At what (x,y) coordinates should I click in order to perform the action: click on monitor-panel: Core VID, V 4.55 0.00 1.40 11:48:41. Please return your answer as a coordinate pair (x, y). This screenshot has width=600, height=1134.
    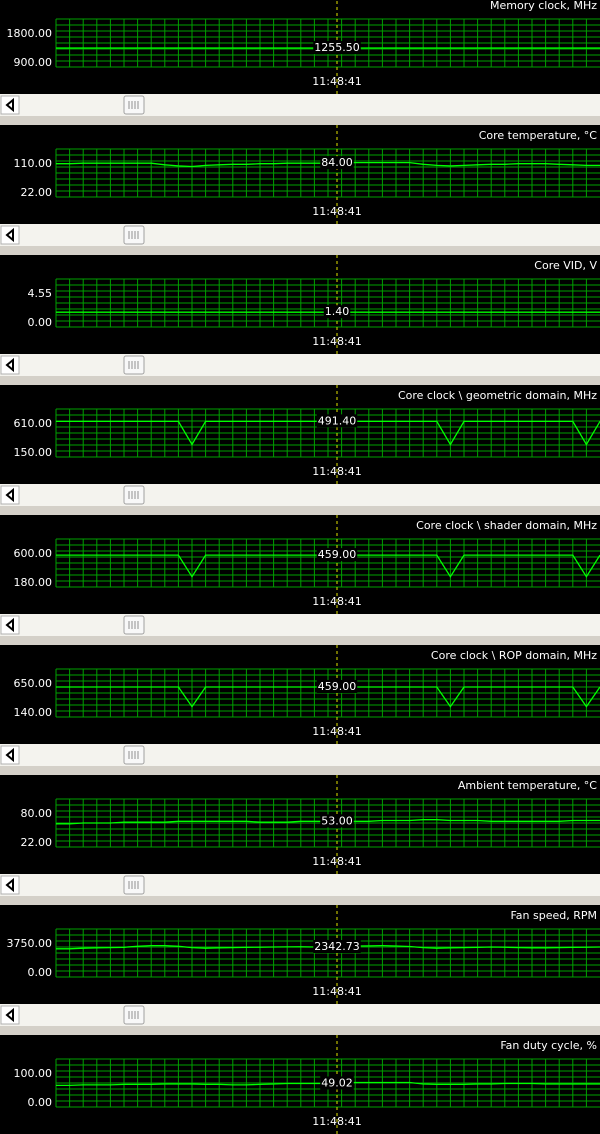
    Looking at the image, I should click on (300, 315).